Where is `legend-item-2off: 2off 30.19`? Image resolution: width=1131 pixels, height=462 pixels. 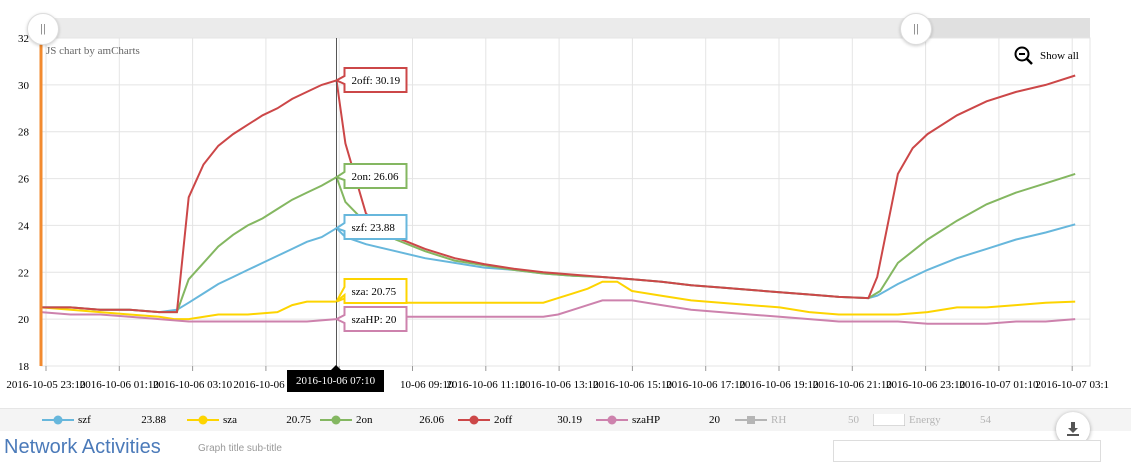 legend-item-2off: 2off 30.19 is located at coordinates (528, 420).